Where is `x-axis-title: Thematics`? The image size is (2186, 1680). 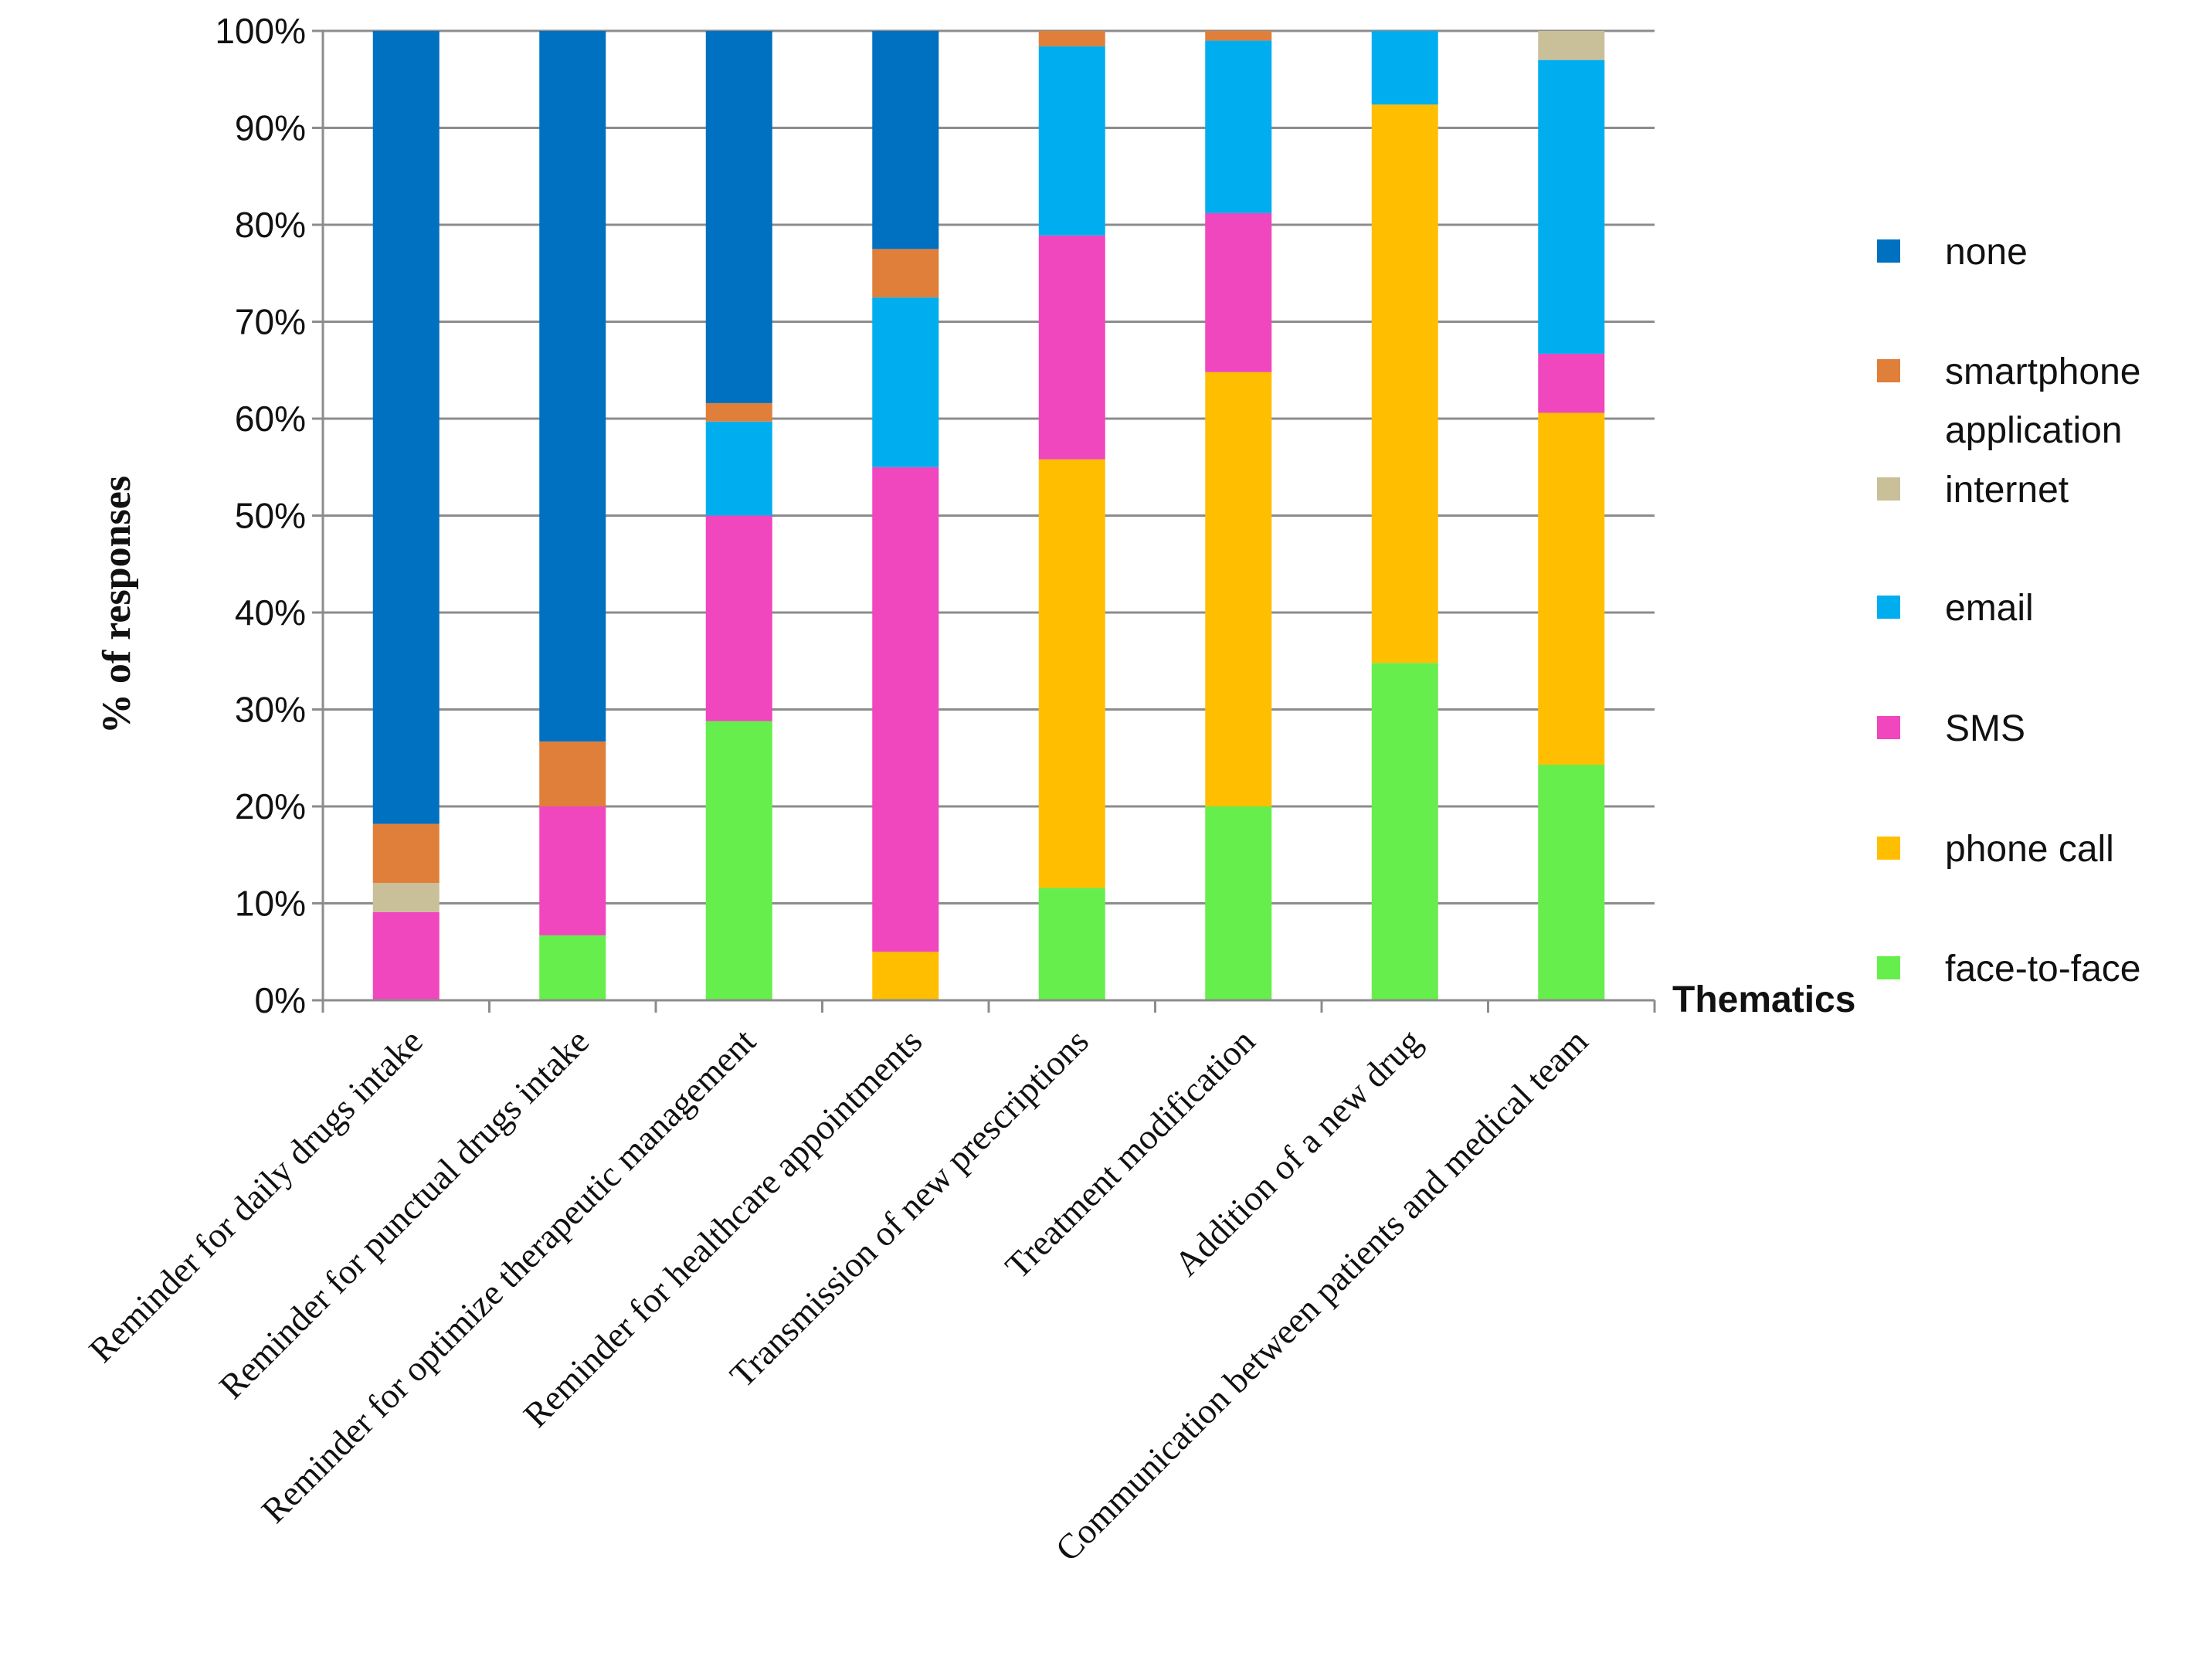
x-axis-title: Thematics is located at coordinates (1763, 999).